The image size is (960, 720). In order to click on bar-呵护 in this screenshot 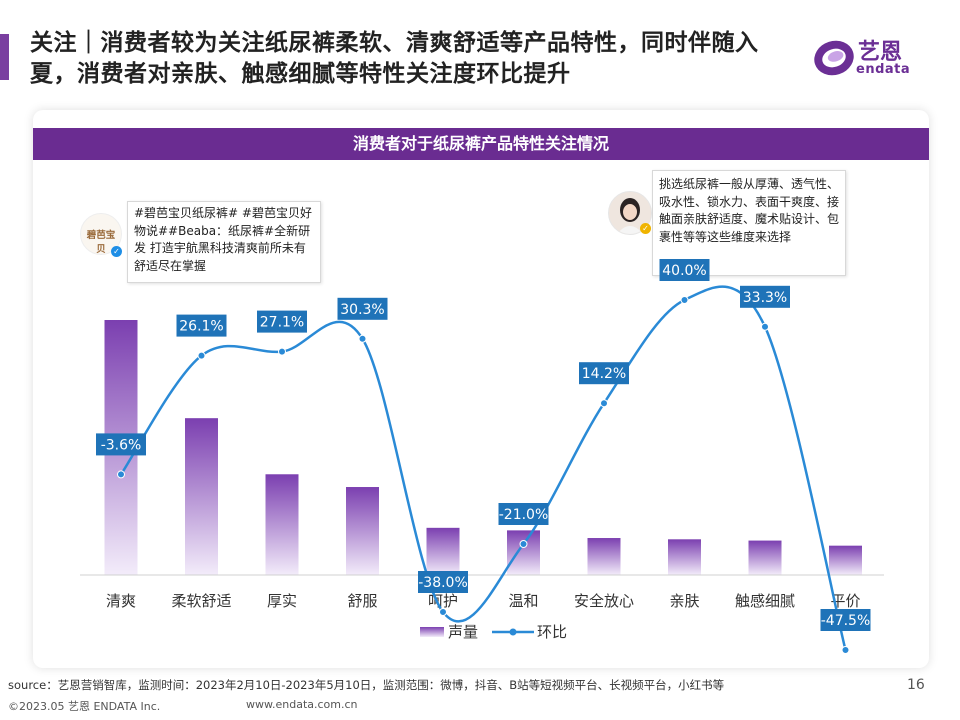, I will do `click(443, 551)`.